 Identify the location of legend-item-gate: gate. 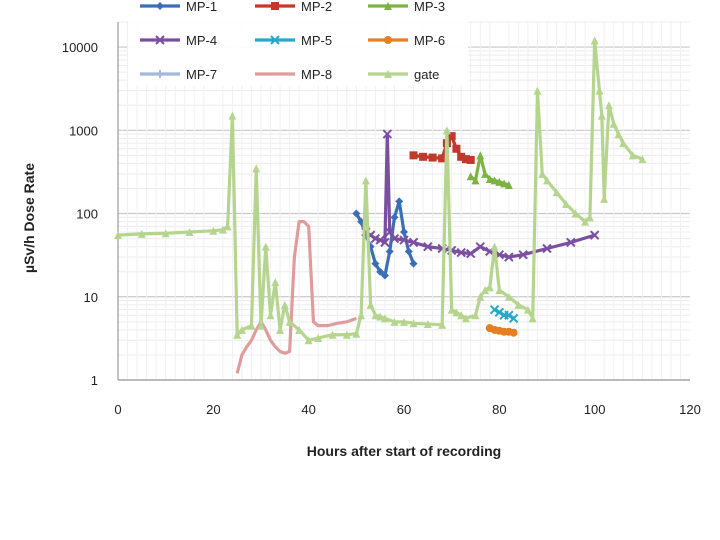
(403, 74).